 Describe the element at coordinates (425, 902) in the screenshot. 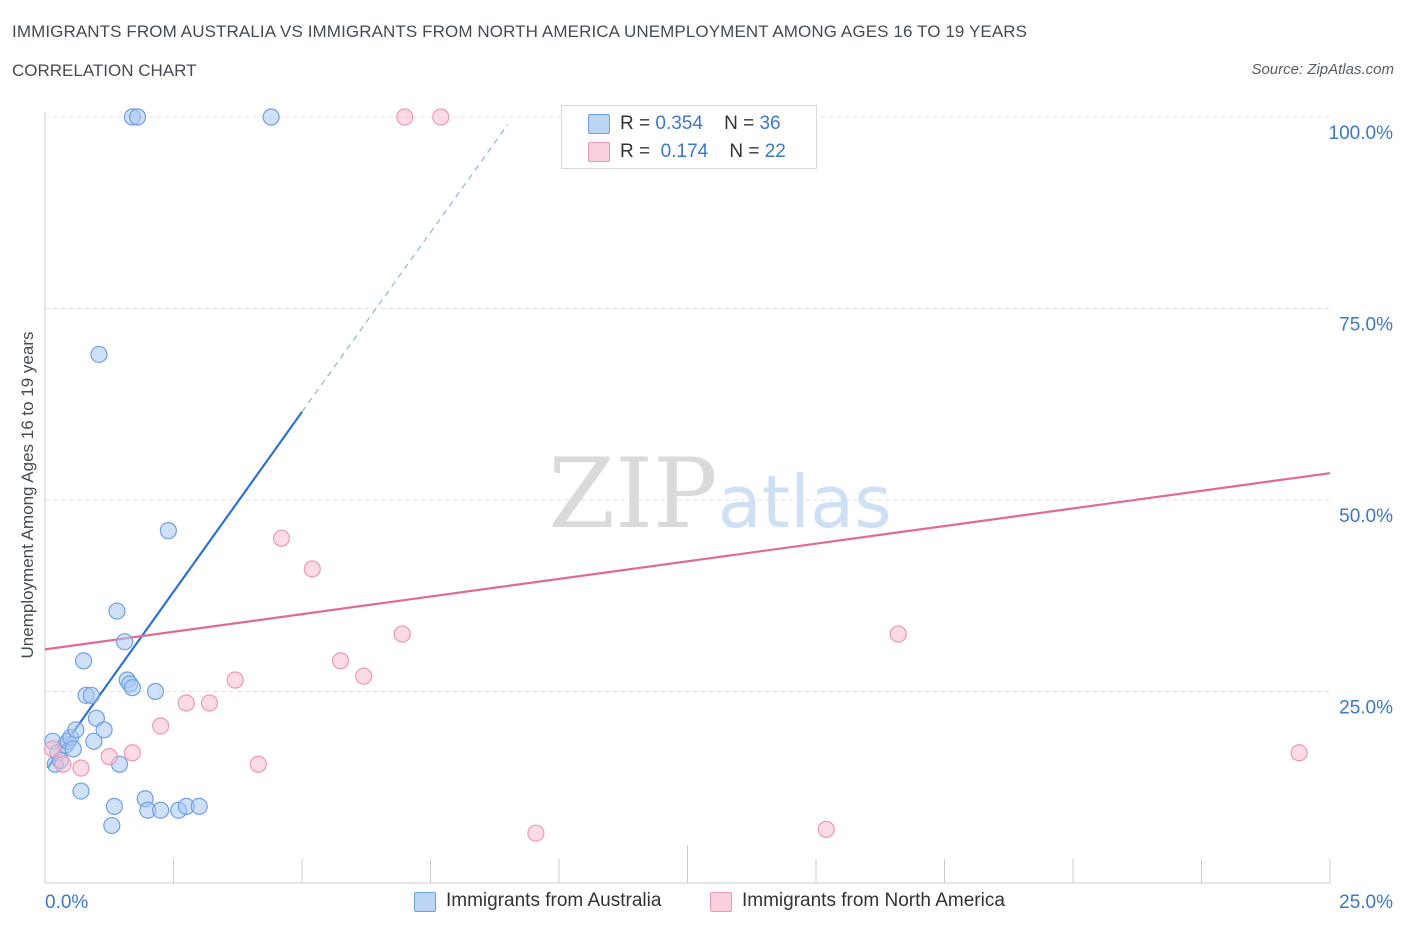

I see `bottom-legend-swatch-australia` at that location.